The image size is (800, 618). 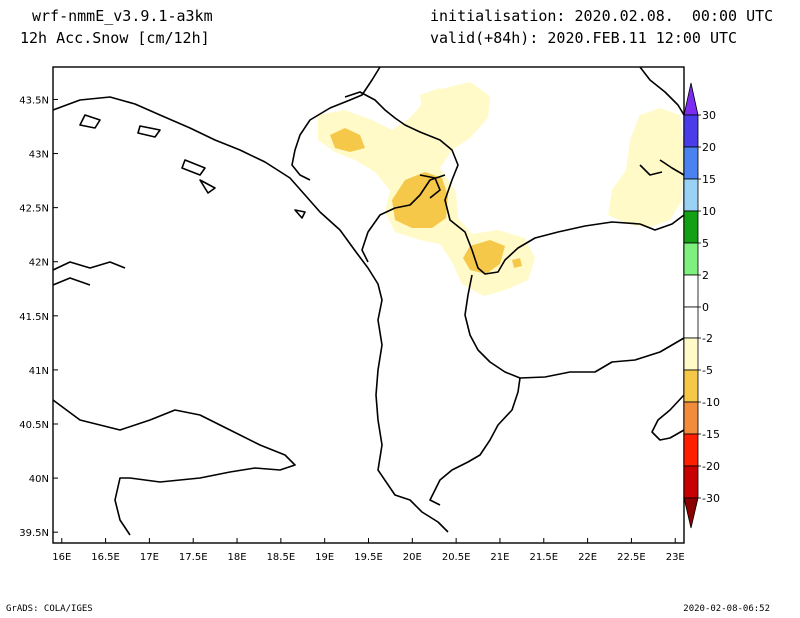 I want to click on lon-tick-label: 19.5E, so click(x=368, y=557).